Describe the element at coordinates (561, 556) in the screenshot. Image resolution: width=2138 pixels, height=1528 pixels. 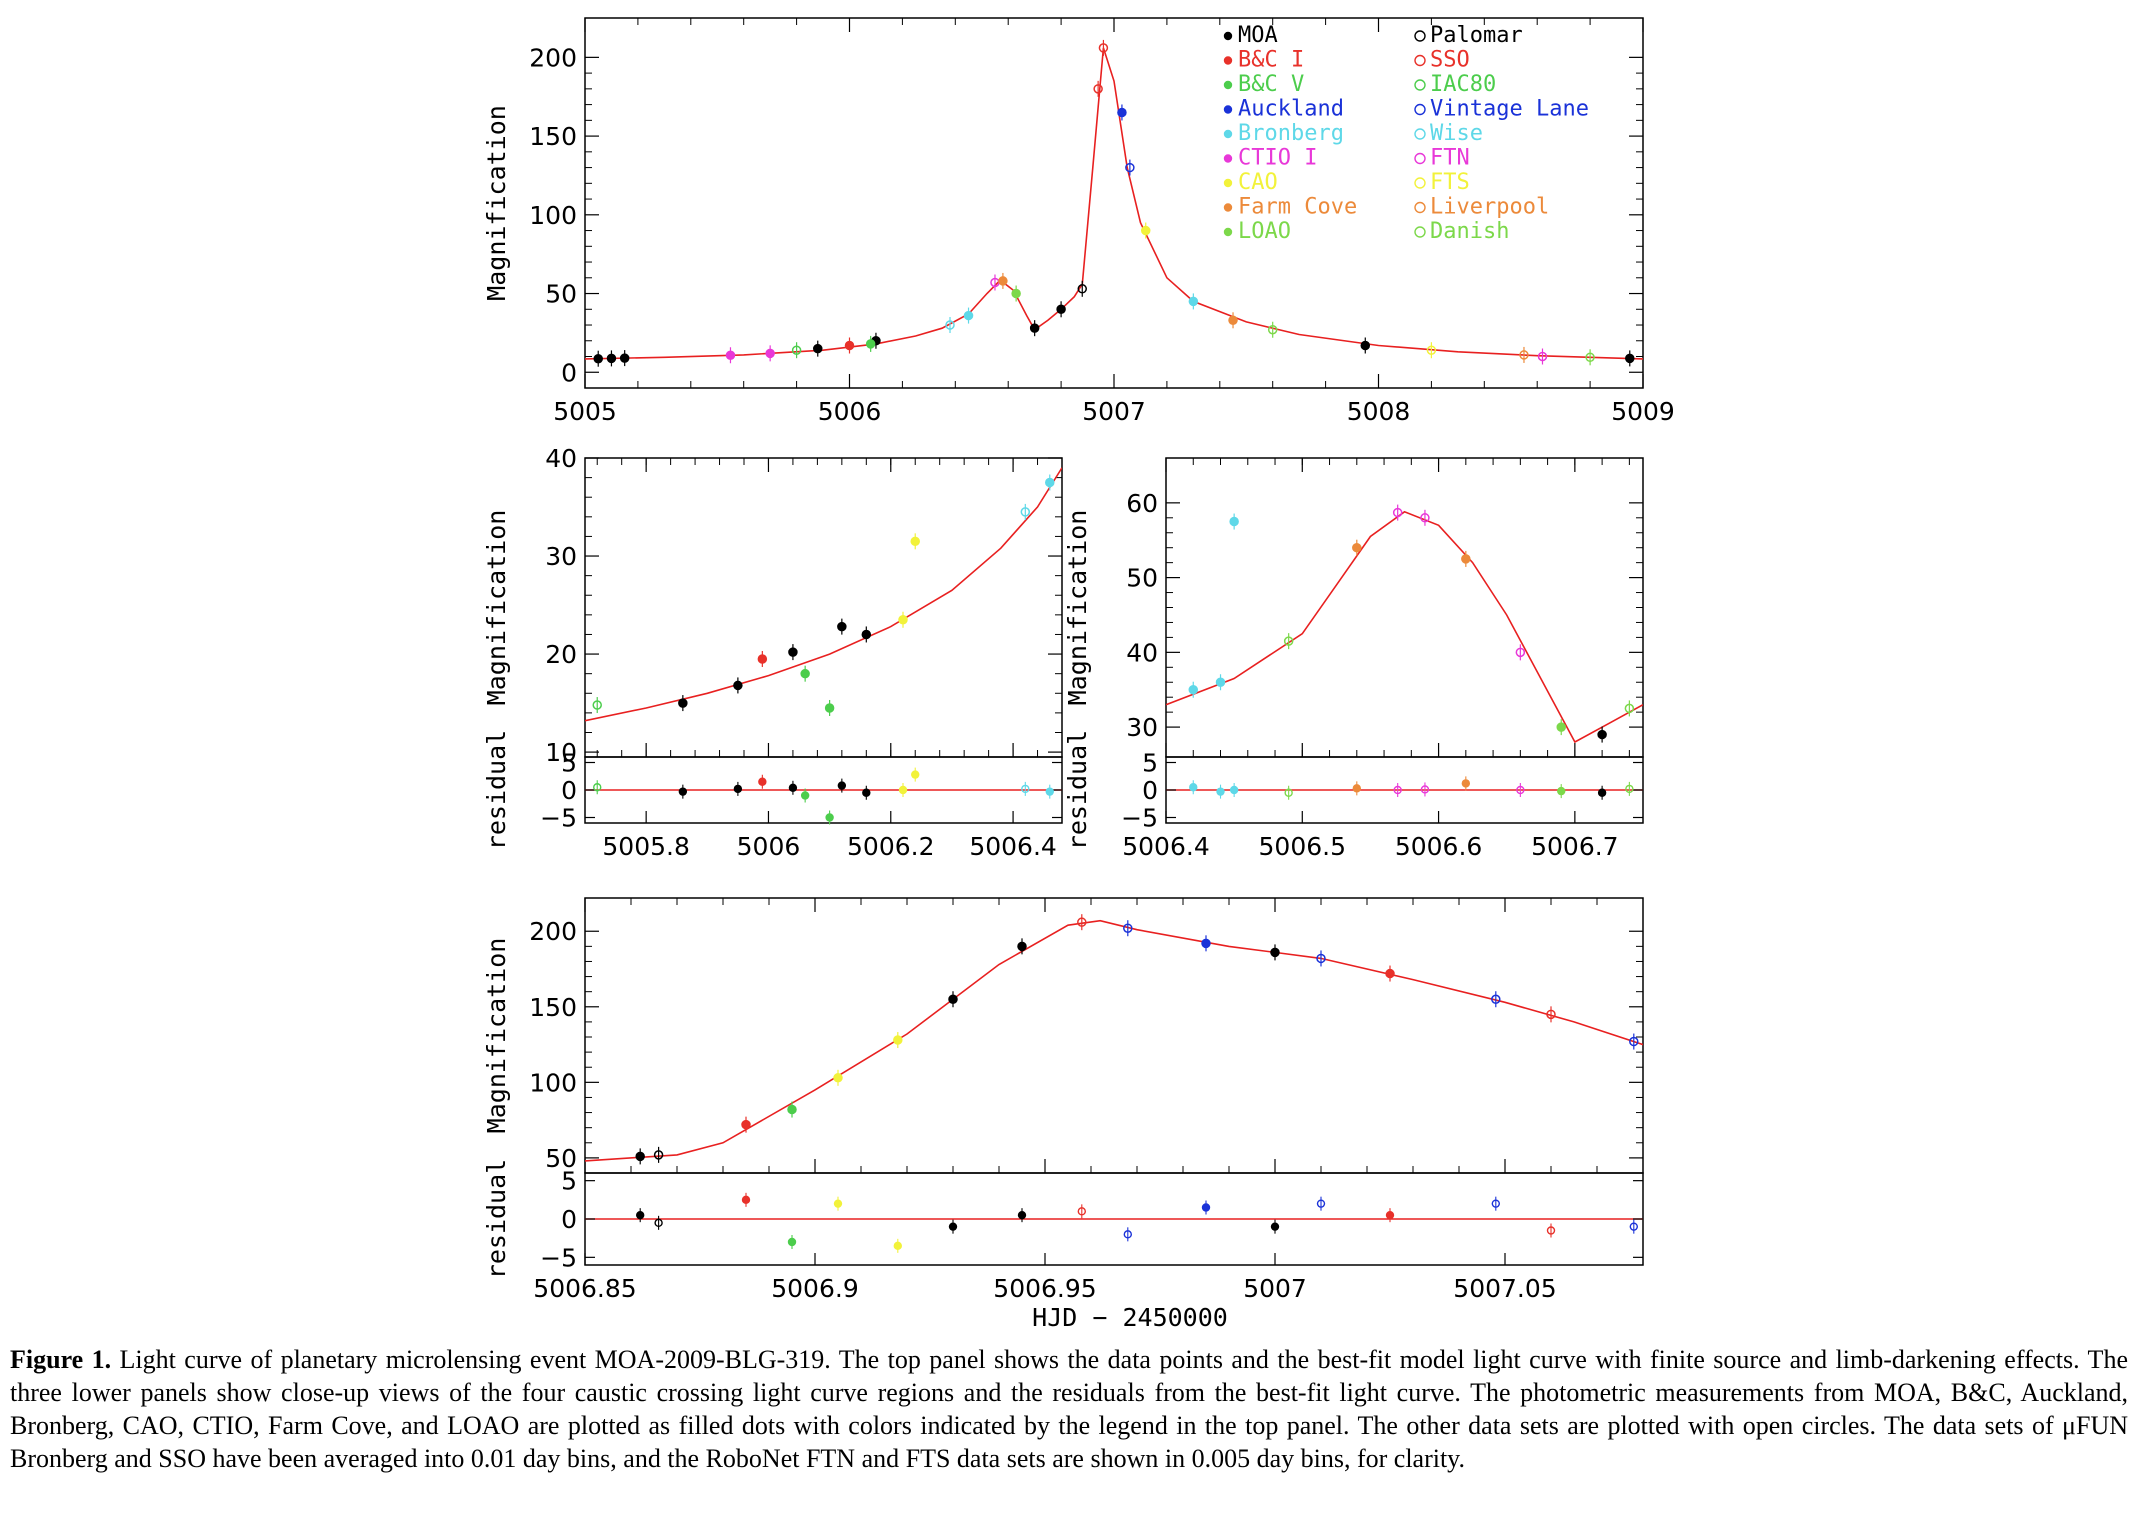
I see `y-tick-label: 30` at that location.